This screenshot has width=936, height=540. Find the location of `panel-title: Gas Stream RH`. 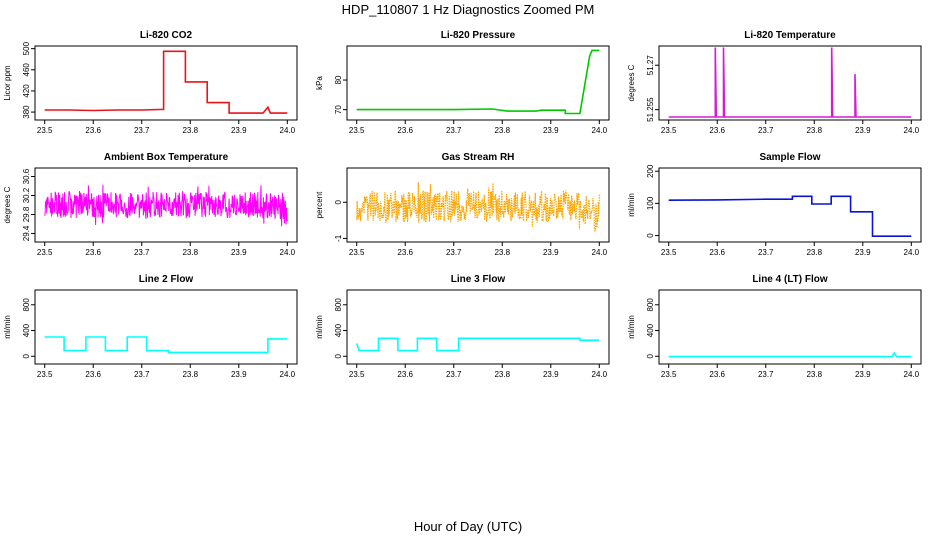

panel-title: Gas Stream RH is located at coordinates (478, 157).